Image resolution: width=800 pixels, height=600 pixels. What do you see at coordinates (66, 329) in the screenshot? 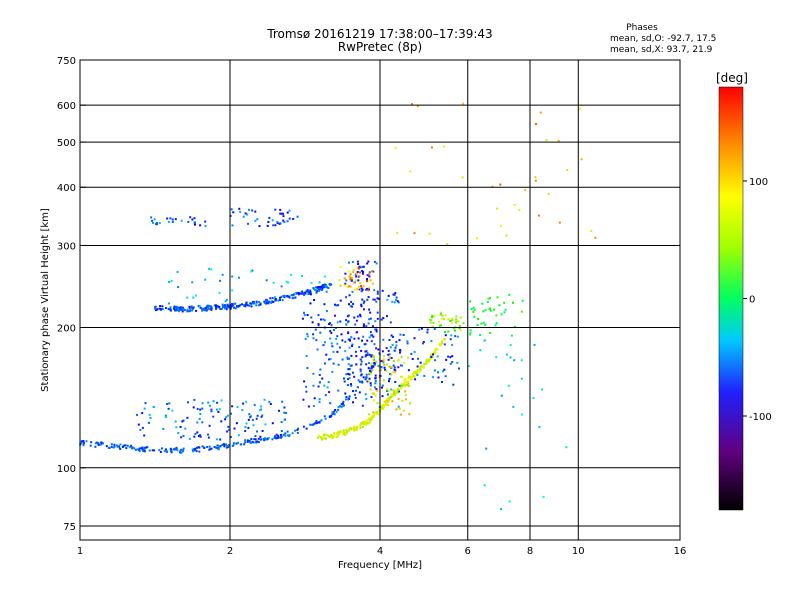
I see `y-tick-label: 200` at bounding box center [66, 329].